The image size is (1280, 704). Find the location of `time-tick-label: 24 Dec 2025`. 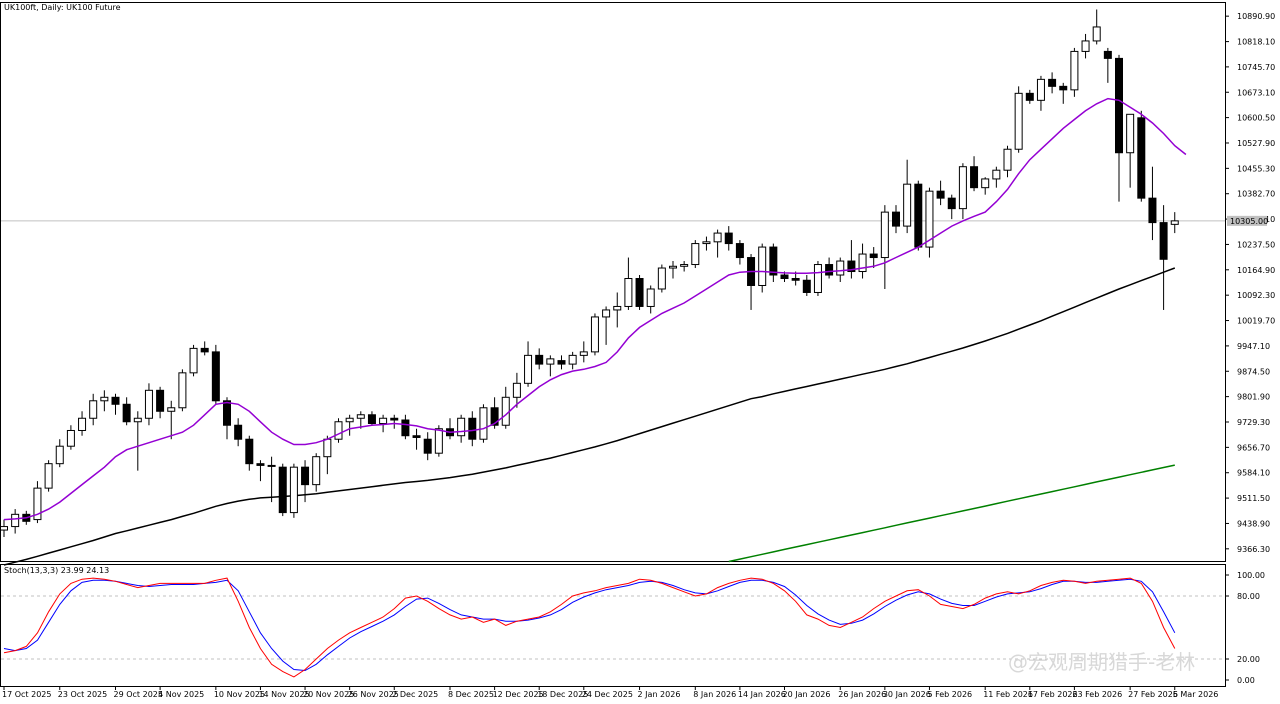

time-tick-label: 24 Dec 2025 is located at coordinates (607, 694).